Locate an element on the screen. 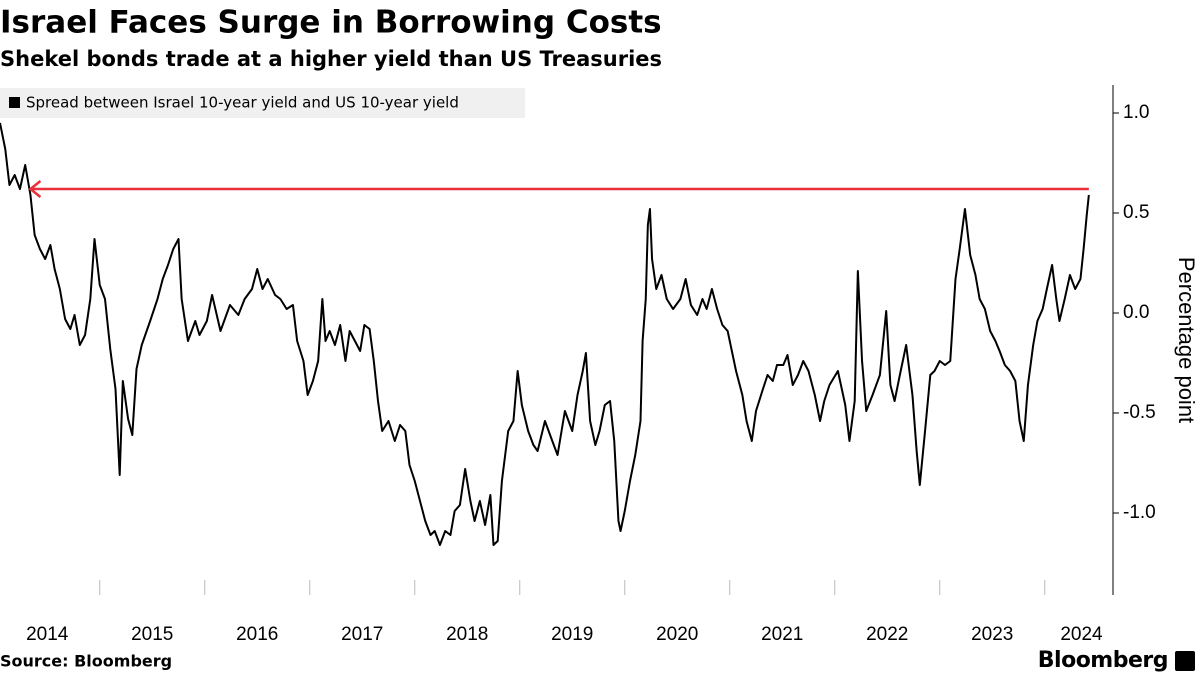 This screenshot has height=675, width=1200. y-tick-label: 1.0 is located at coordinates (1136, 112).